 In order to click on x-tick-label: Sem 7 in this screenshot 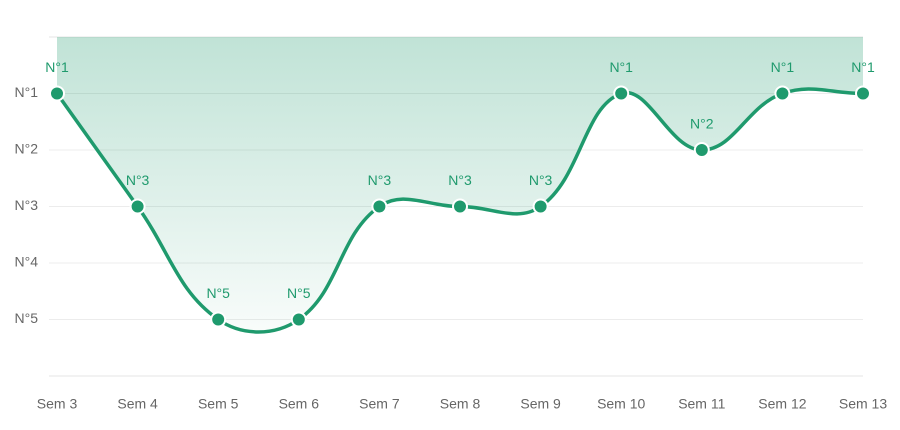, I will do `click(379, 404)`.